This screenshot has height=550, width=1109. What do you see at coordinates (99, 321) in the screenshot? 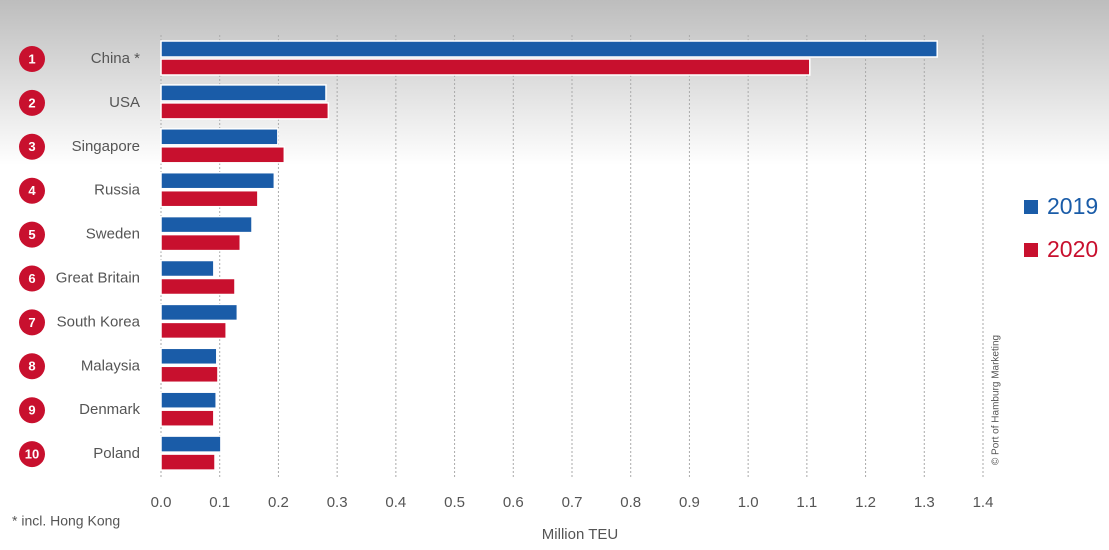
I see `category-label: South Korea` at bounding box center [99, 321].